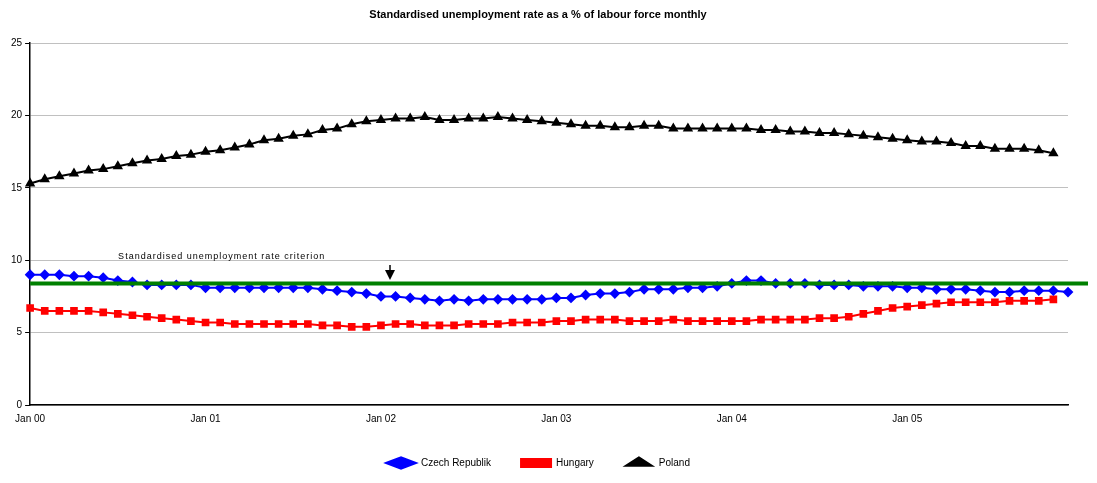  Describe the element at coordinates (575, 462) in the screenshot. I see `legend-label: Hungary` at that location.